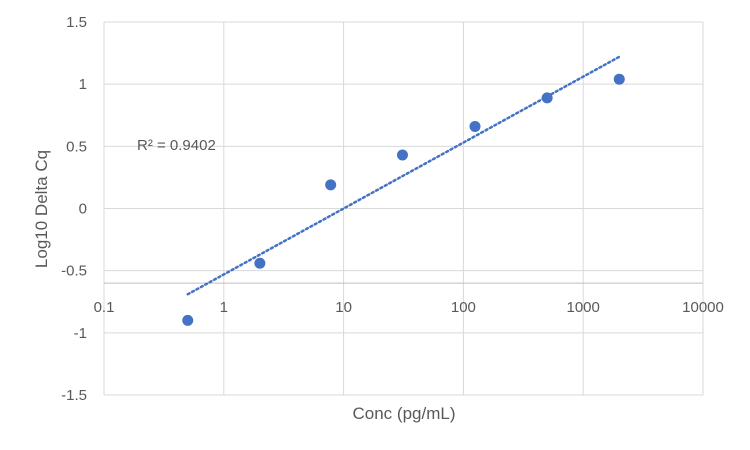 This screenshot has width=750, height=450. I want to click on y-tick-label: 0, so click(83, 209).